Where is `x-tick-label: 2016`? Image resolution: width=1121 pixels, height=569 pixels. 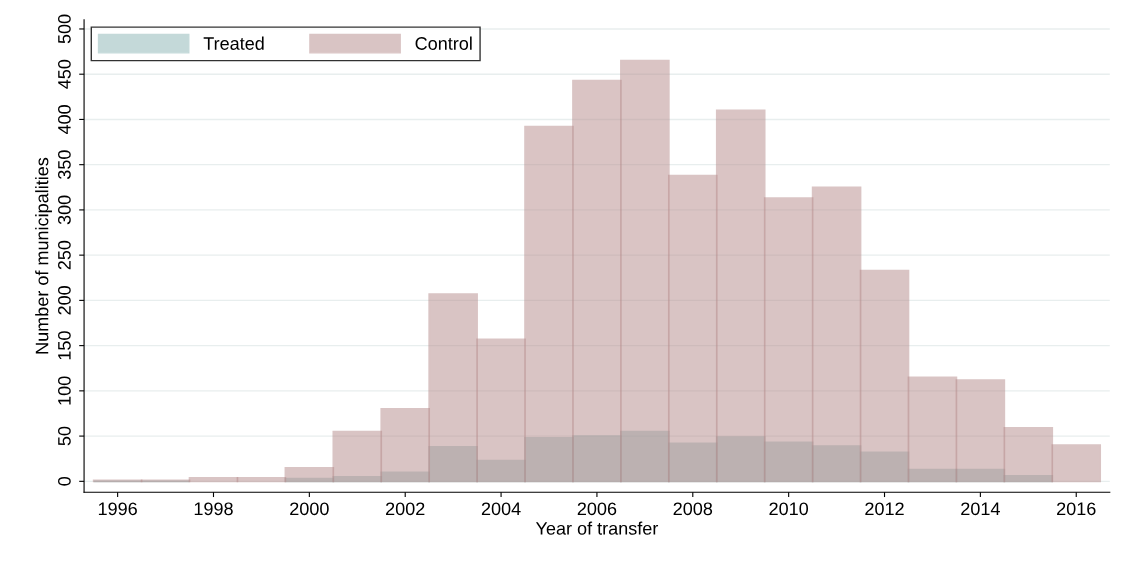
x-tick-label: 2016 is located at coordinates (1076, 509).